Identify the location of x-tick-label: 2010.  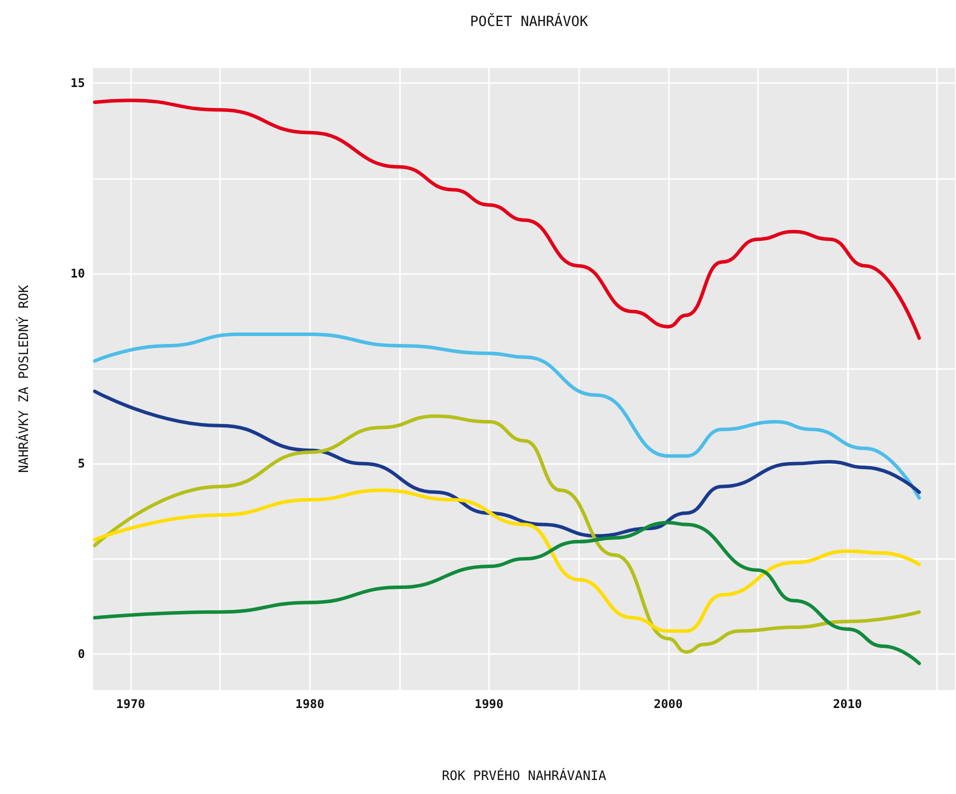
(847, 704).